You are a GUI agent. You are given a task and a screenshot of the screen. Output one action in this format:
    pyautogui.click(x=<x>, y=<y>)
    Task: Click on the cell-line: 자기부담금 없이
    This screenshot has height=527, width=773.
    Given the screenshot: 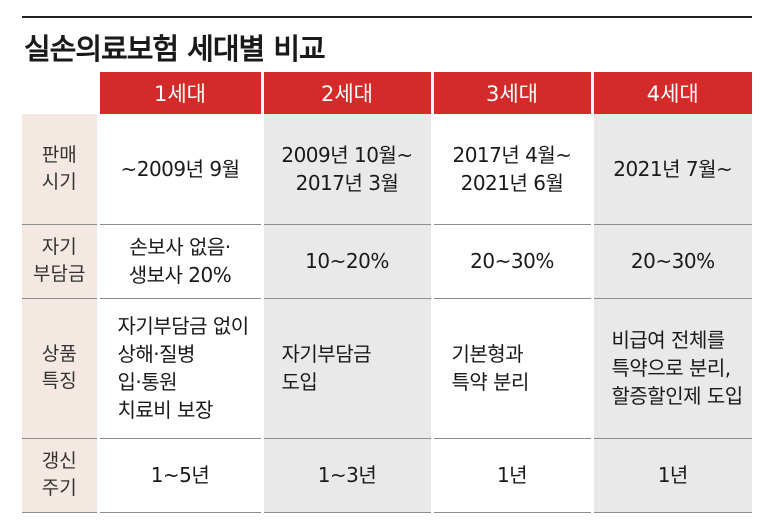 What is the action you would take?
    pyautogui.click(x=183, y=326)
    